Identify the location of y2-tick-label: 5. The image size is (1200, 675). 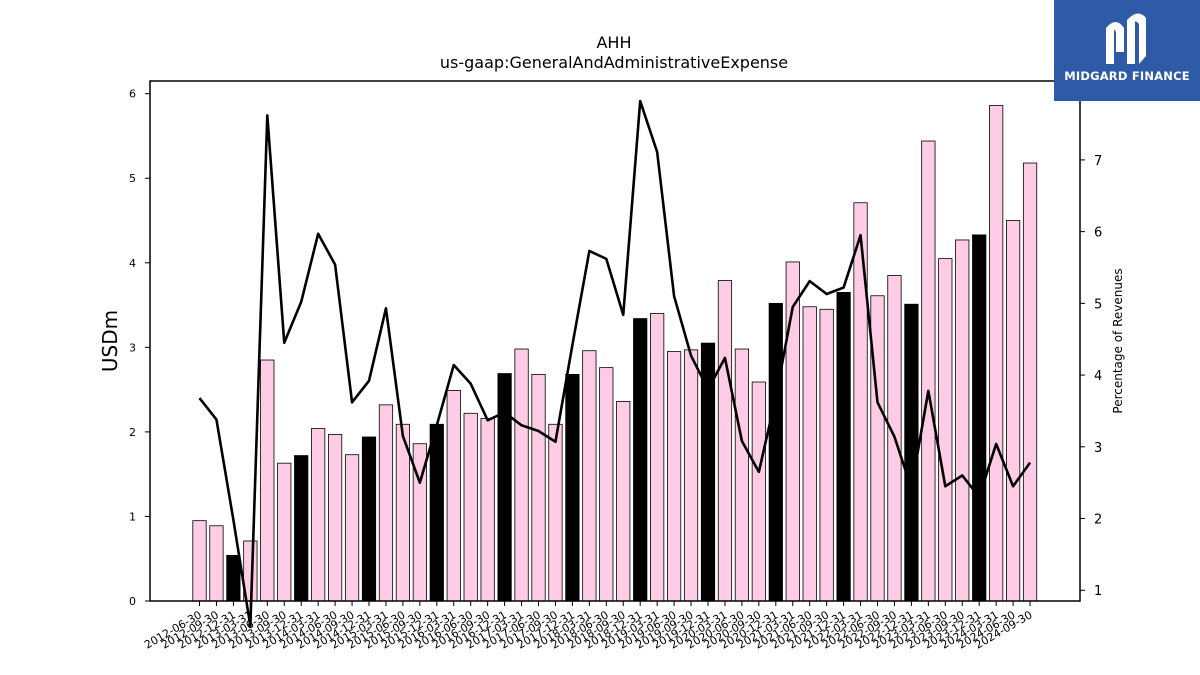
(1098, 304).